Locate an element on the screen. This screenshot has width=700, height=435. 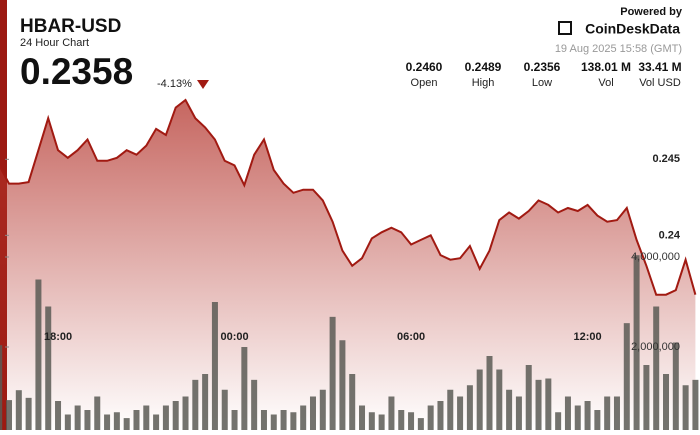
y2-tick-label: 4,000,000 is located at coordinates (655, 257).